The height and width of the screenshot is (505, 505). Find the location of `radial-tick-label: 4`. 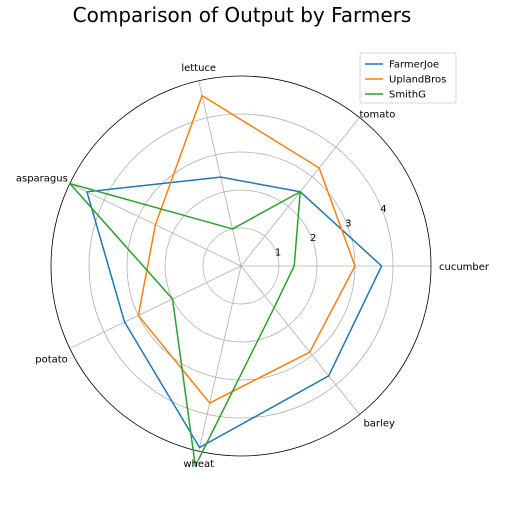

radial-tick-label: 4 is located at coordinates (383, 209).